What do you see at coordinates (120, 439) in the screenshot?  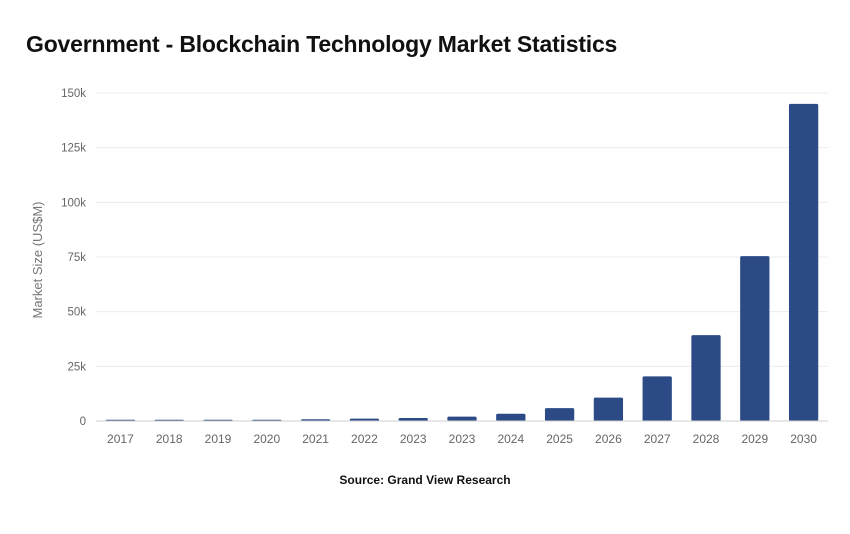 I see `x-tick-label: 2017` at bounding box center [120, 439].